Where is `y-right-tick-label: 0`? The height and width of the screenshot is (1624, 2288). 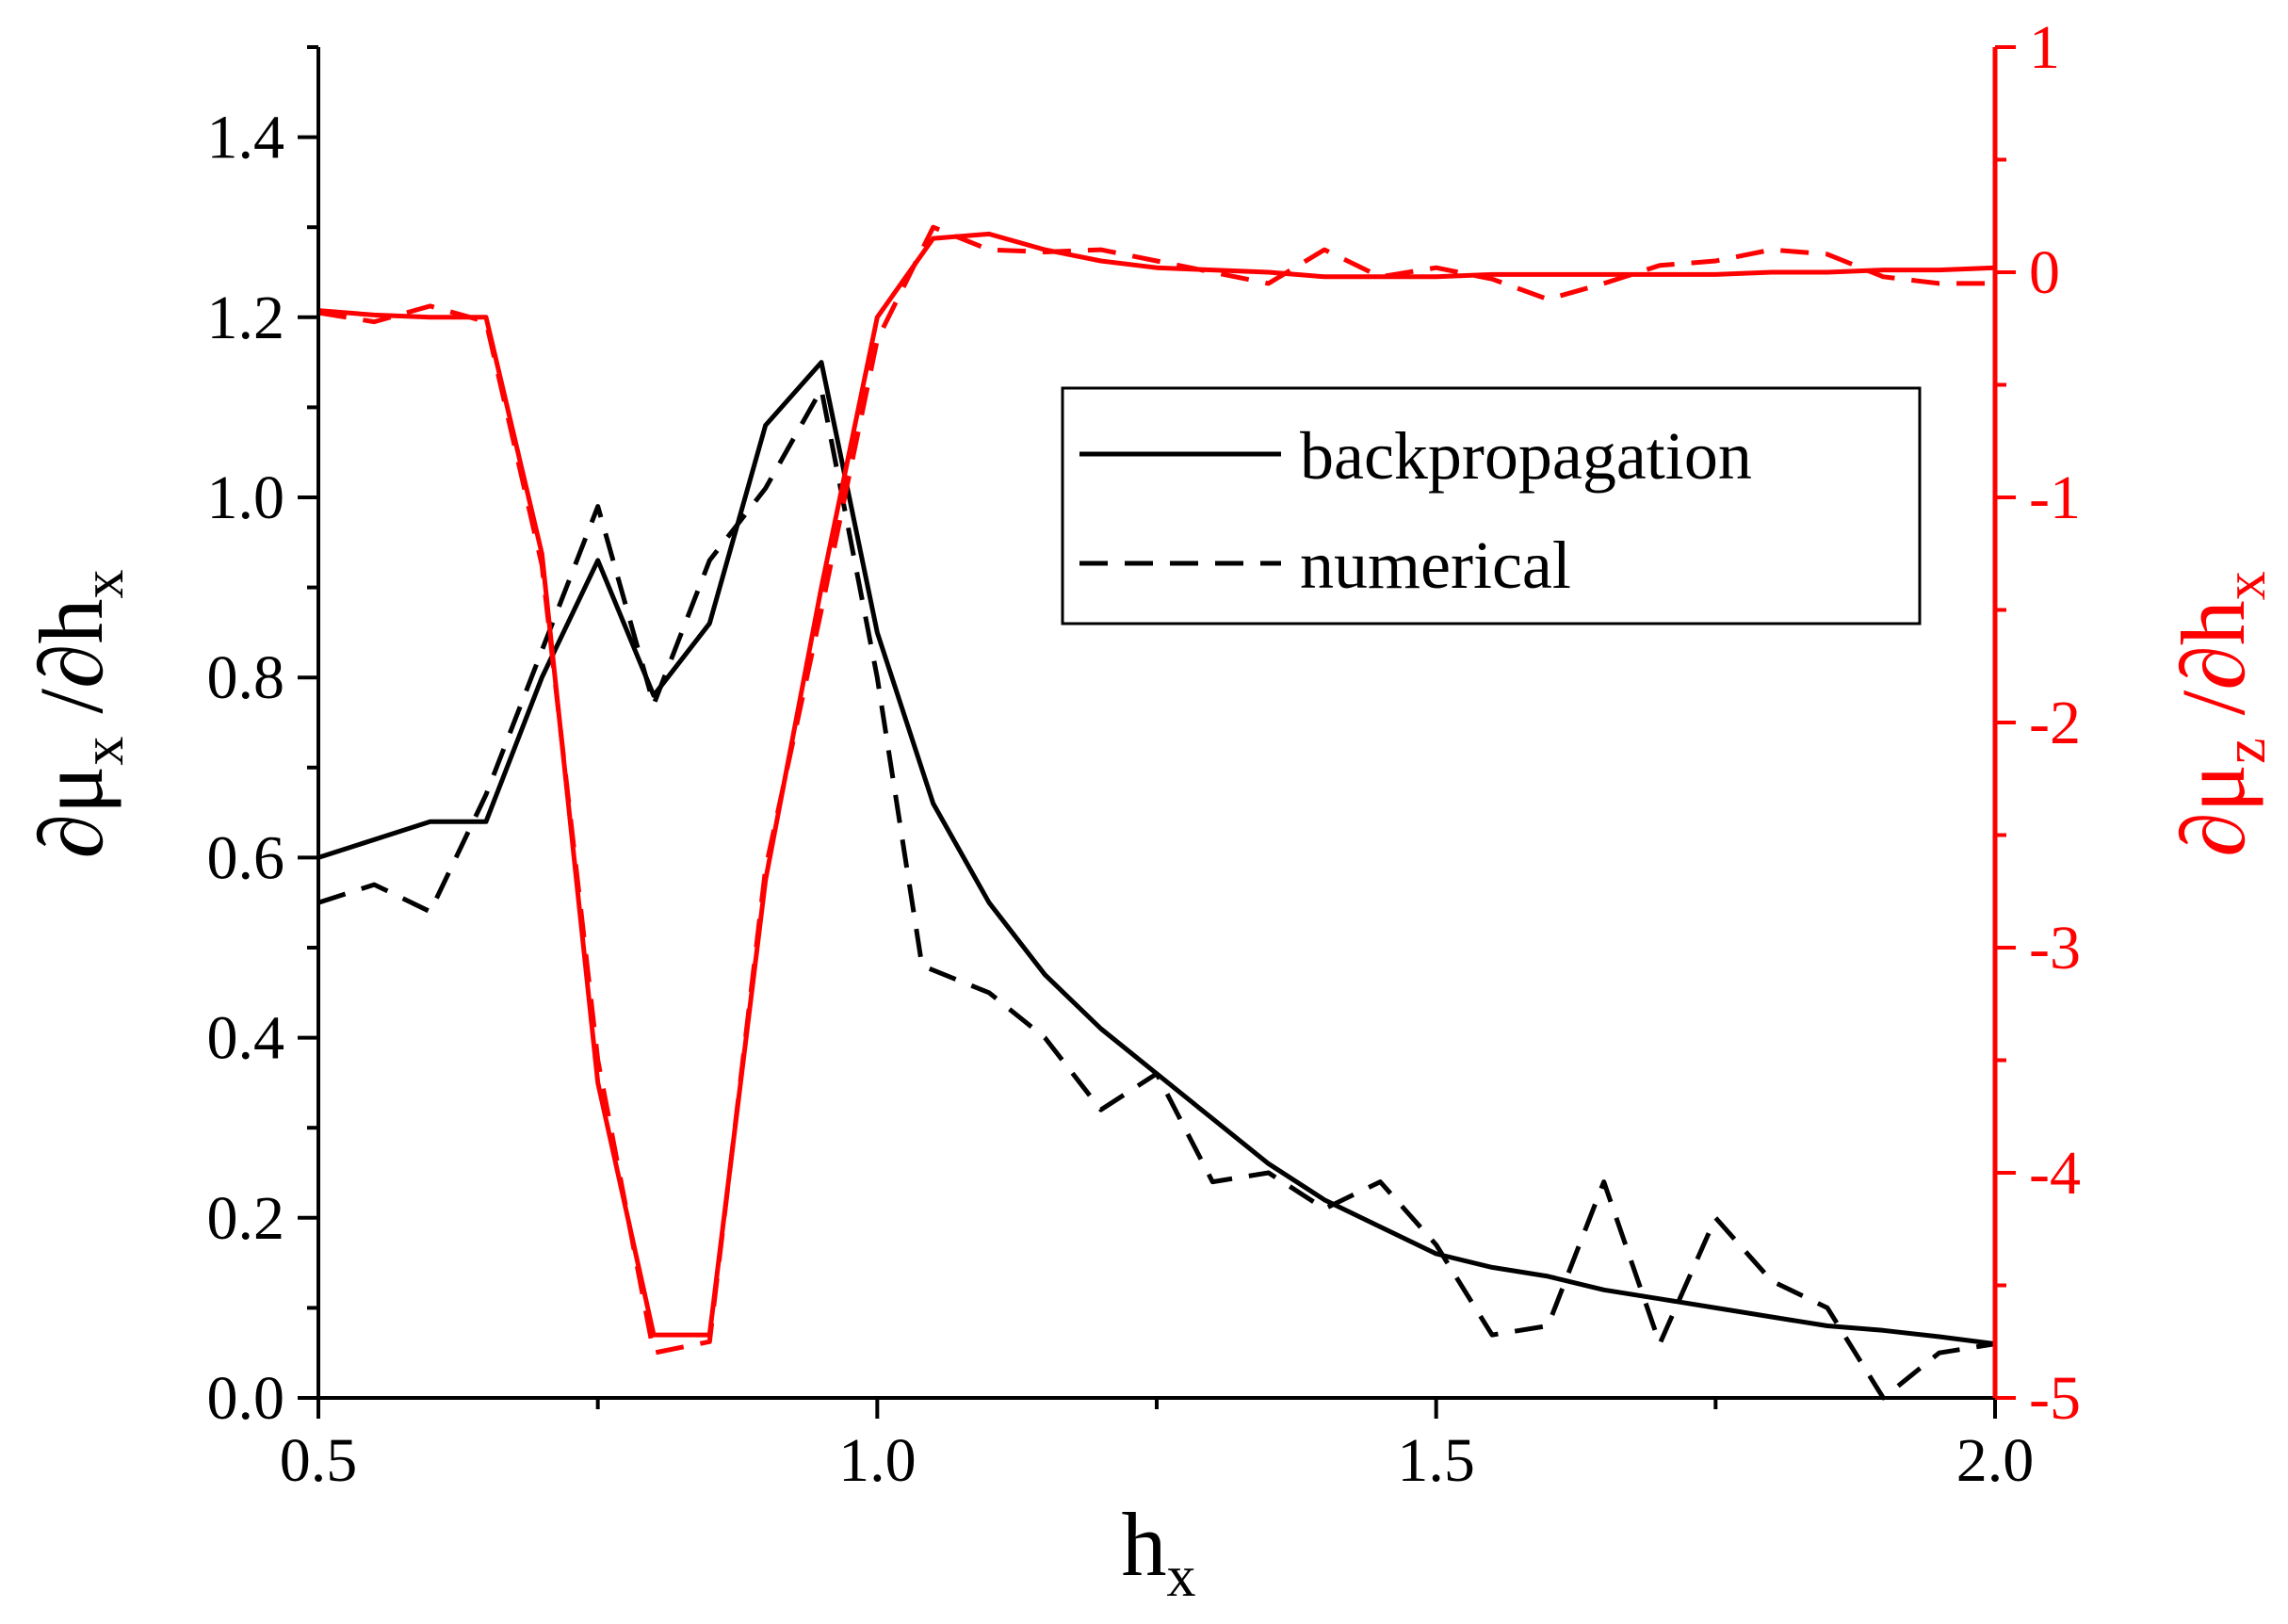 y-right-tick-label: 0 is located at coordinates (2044, 272).